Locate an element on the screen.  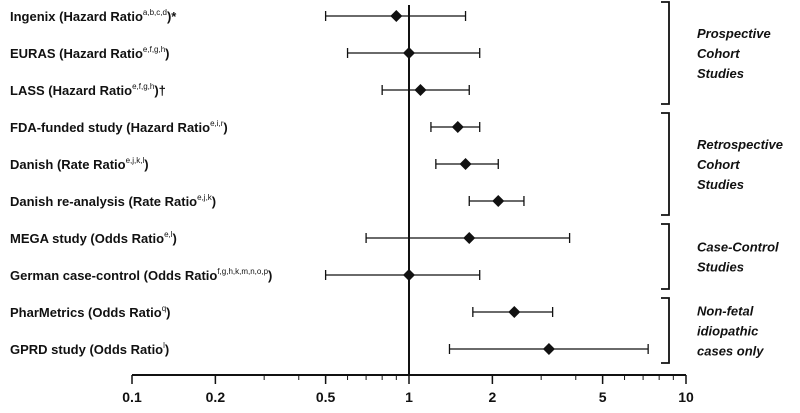
study-label: Danish re-analysis (Rate Ratioe,j,k) is located at coordinates (113, 201).